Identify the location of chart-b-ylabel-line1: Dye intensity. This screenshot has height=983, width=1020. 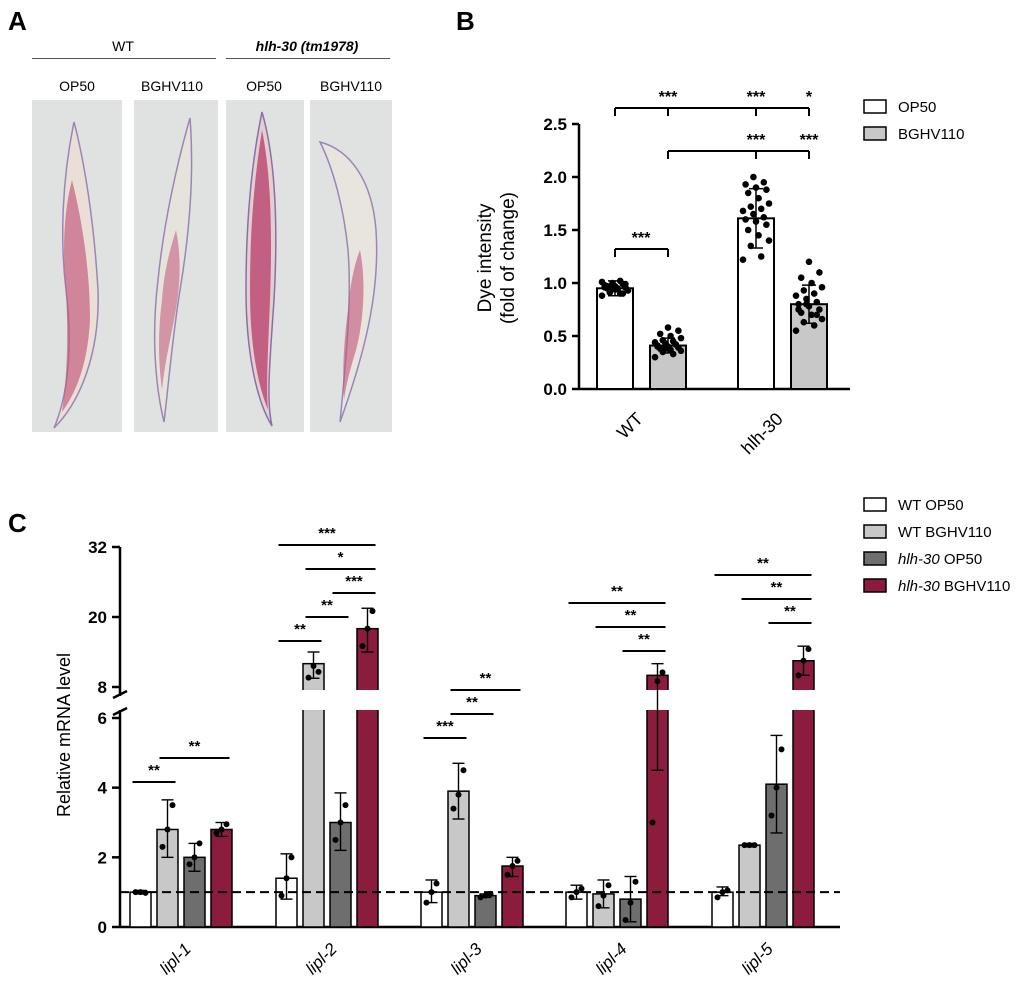
(485, 257).